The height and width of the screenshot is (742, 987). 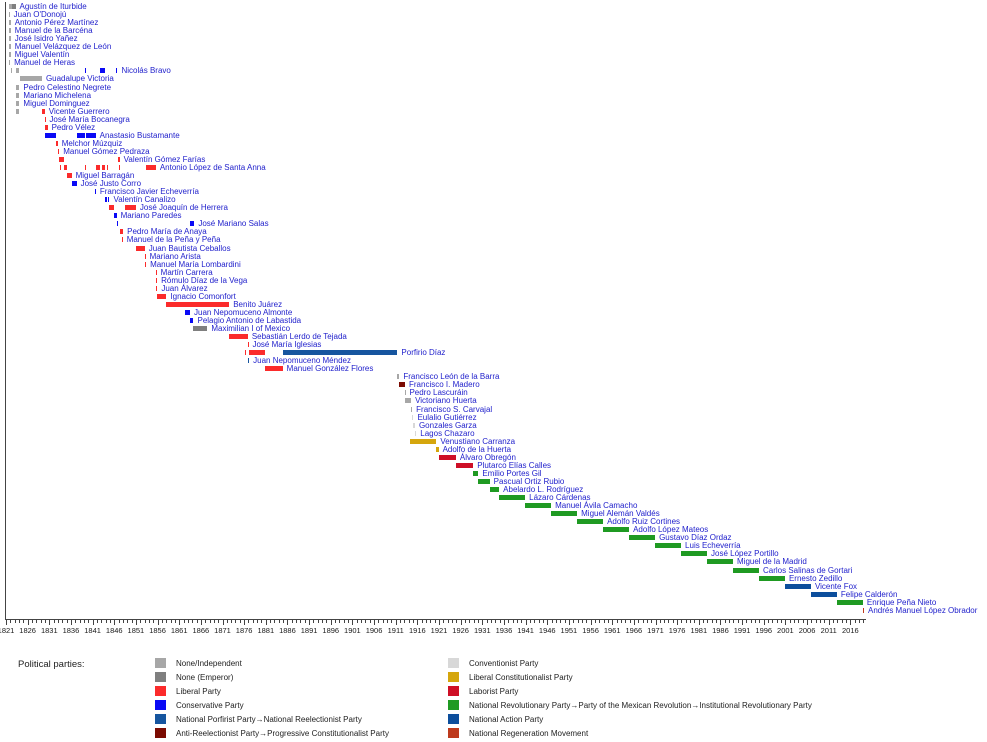 What do you see at coordinates (922, 610) in the screenshot?
I see `president-label: Andrés Manuel López Obrador` at bounding box center [922, 610].